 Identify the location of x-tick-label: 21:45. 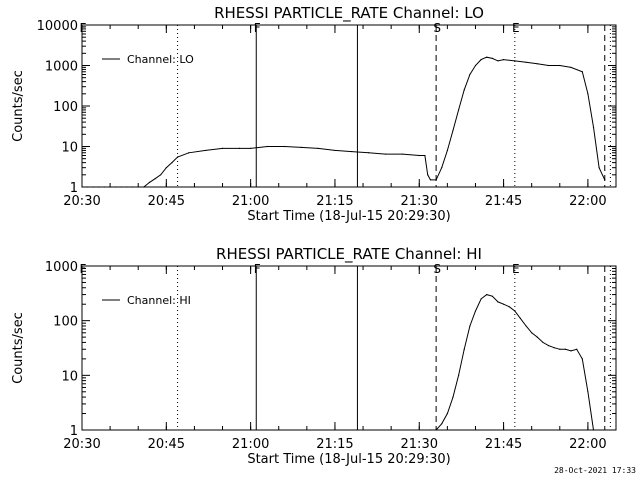
(503, 201).